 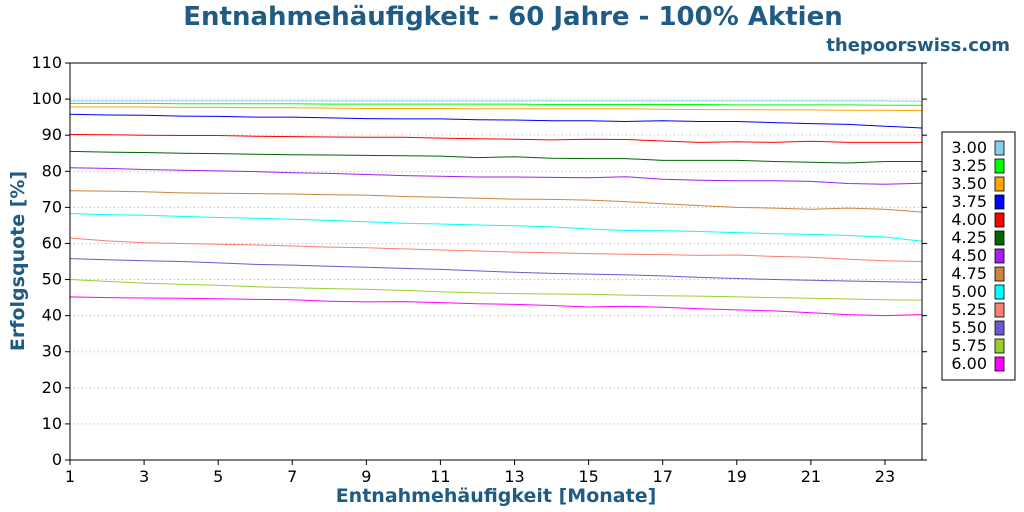 What do you see at coordinates (70, 476) in the screenshot?
I see `x-tick-label: 1` at bounding box center [70, 476].